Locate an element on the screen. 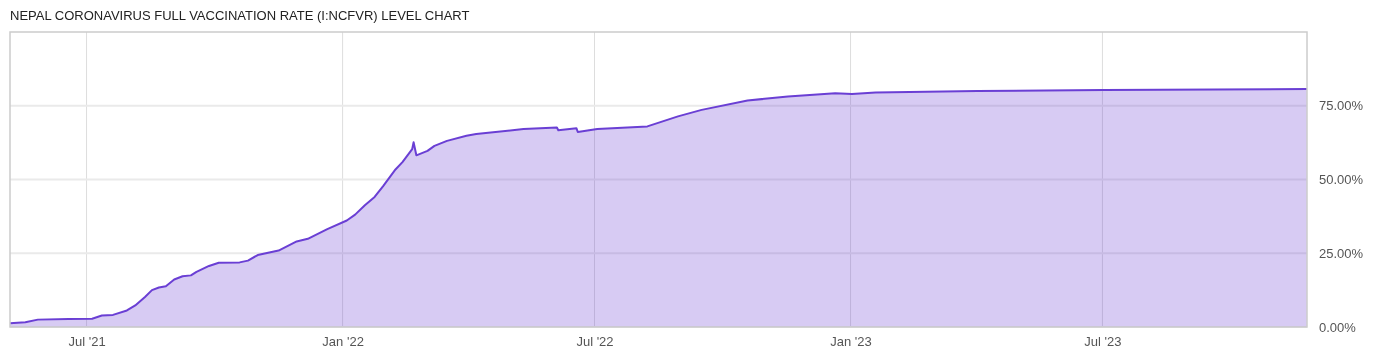 This screenshot has width=1400, height=357. x-tick-label: Jul '22 is located at coordinates (595, 342).